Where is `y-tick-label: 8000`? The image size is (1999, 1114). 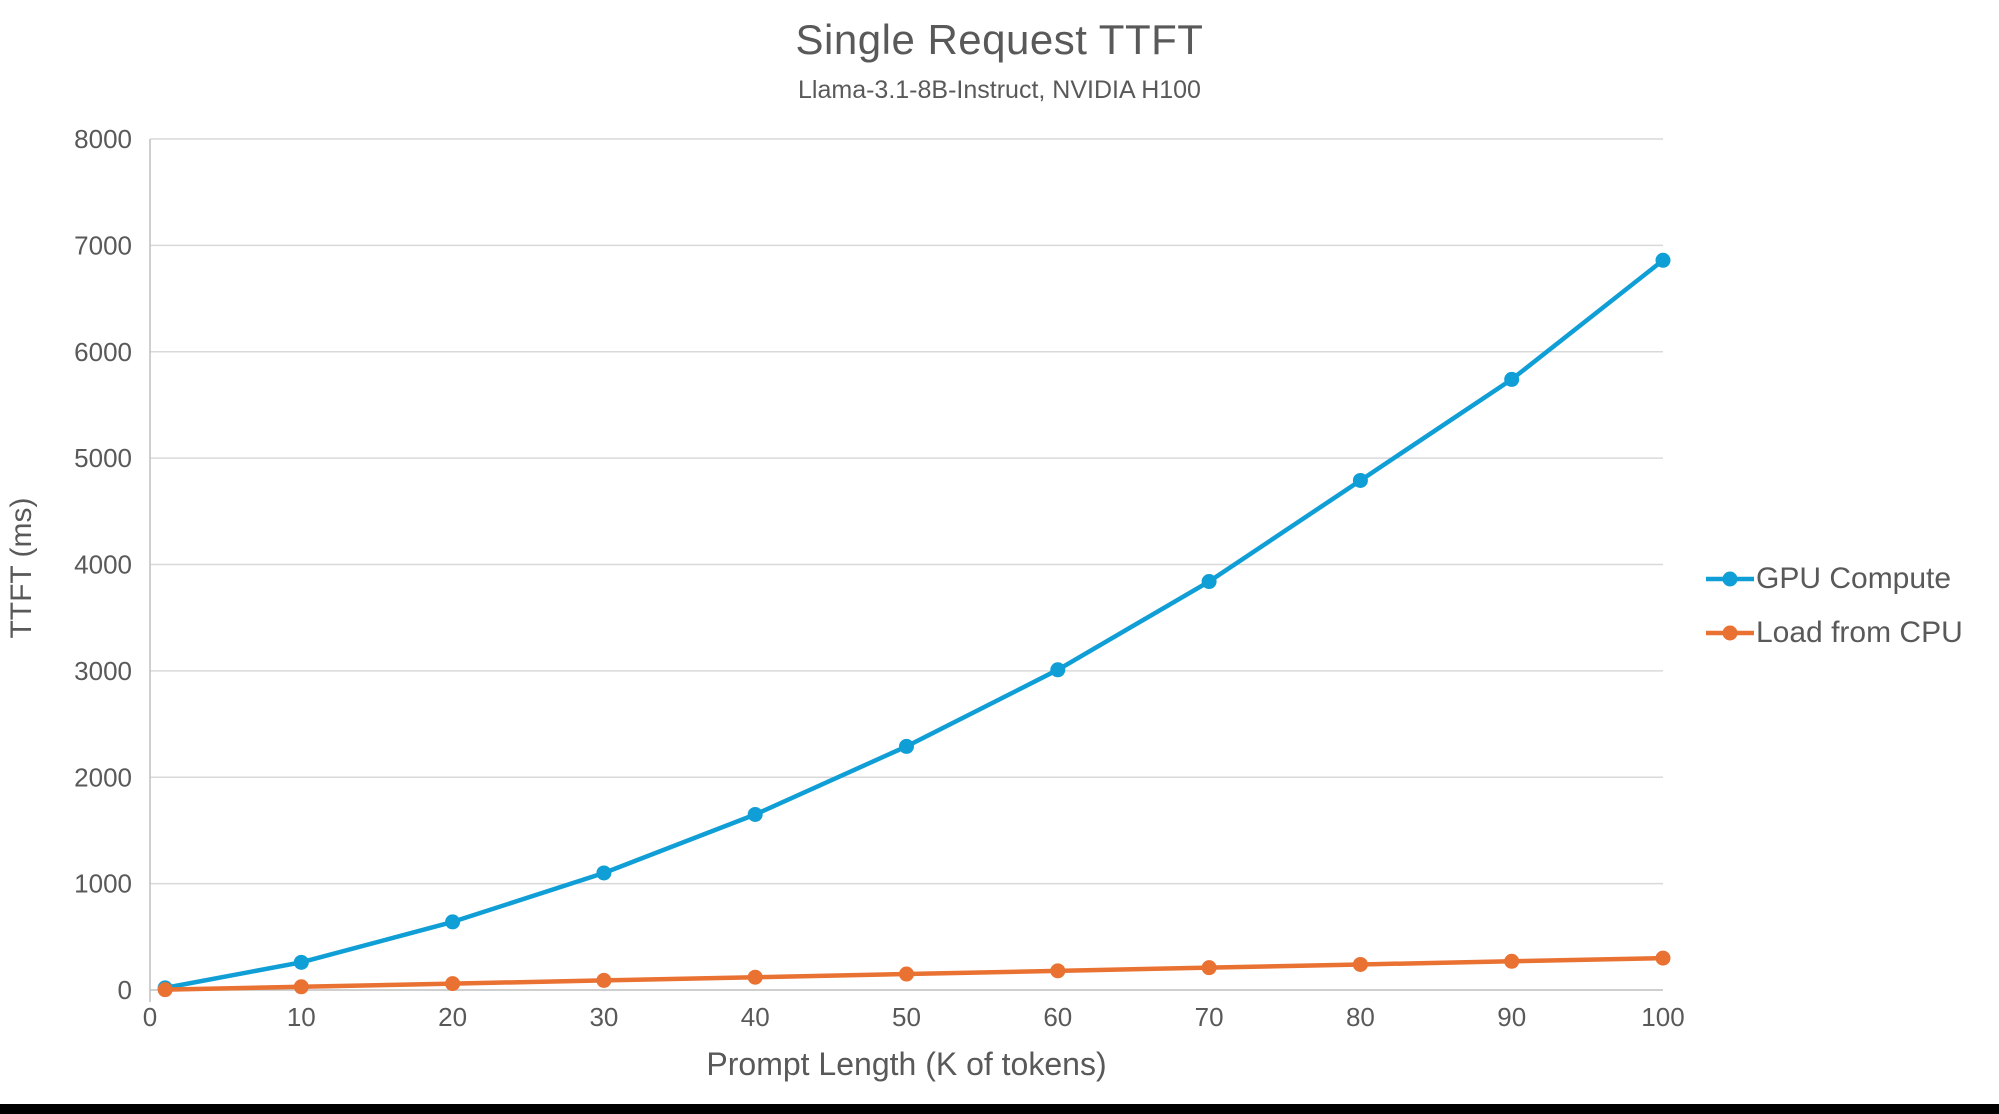 y-tick-label: 8000 is located at coordinates (103, 139).